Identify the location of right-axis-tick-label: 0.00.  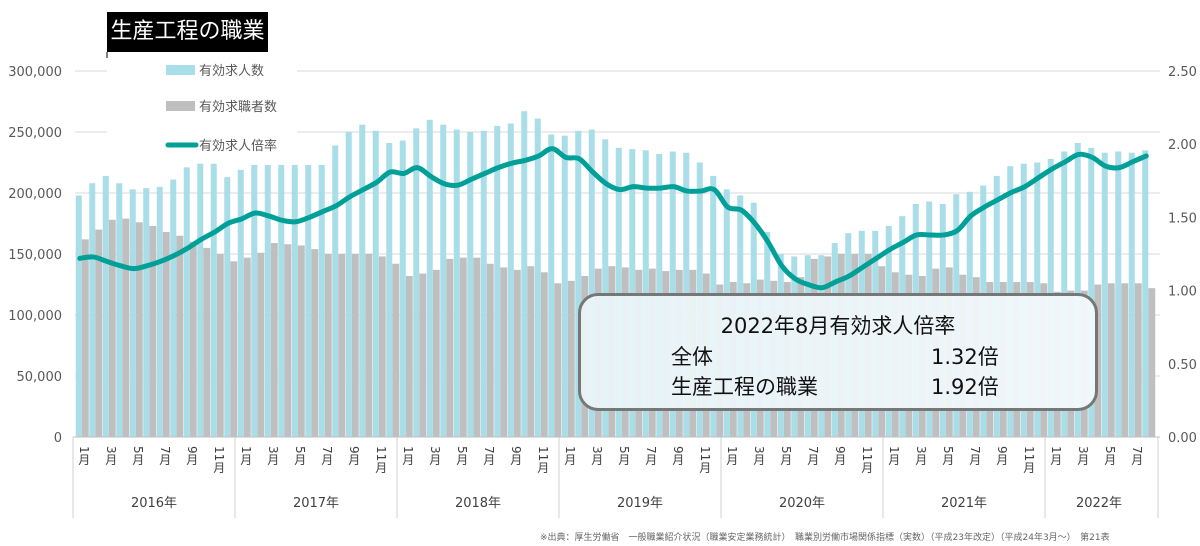
(1182, 438).